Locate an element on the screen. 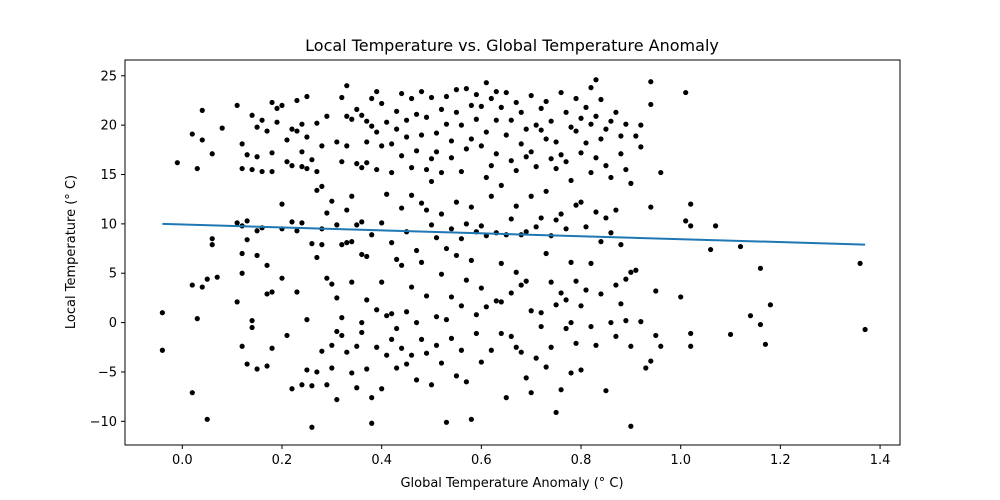  y-tick-label: −5 is located at coordinates (107, 372).